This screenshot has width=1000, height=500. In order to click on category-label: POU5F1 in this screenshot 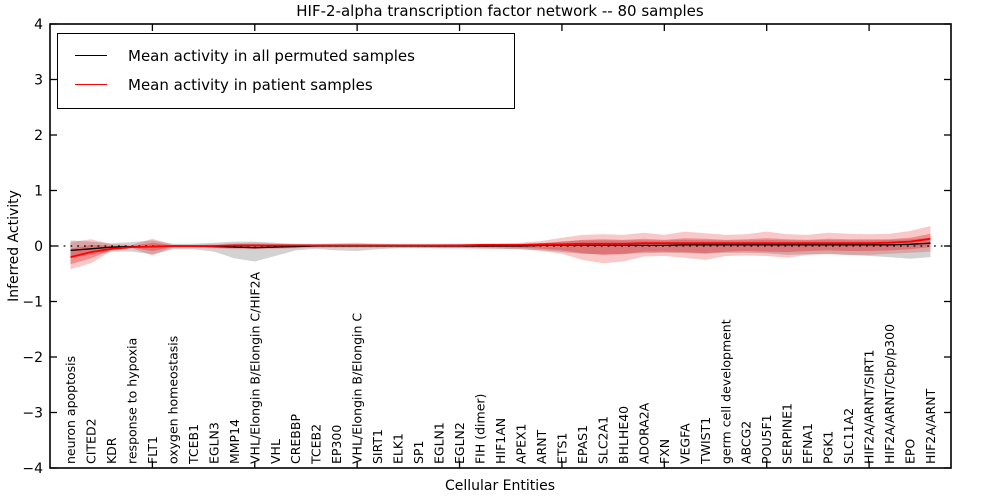, I will do `click(766, 439)`.